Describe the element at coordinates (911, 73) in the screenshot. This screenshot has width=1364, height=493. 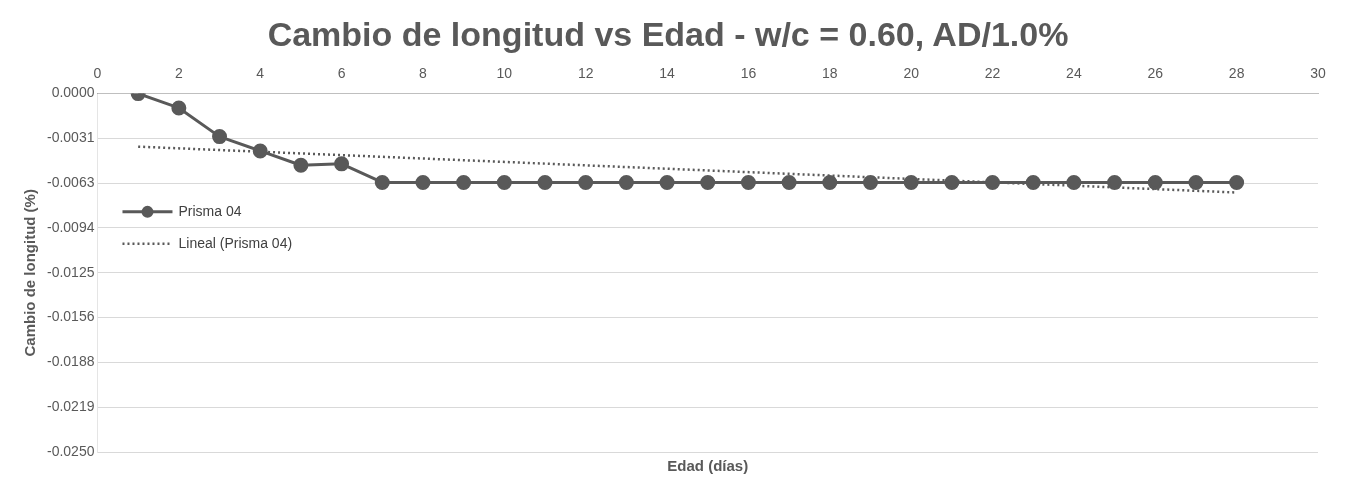
I see `x-tick-label: 20` at that location.